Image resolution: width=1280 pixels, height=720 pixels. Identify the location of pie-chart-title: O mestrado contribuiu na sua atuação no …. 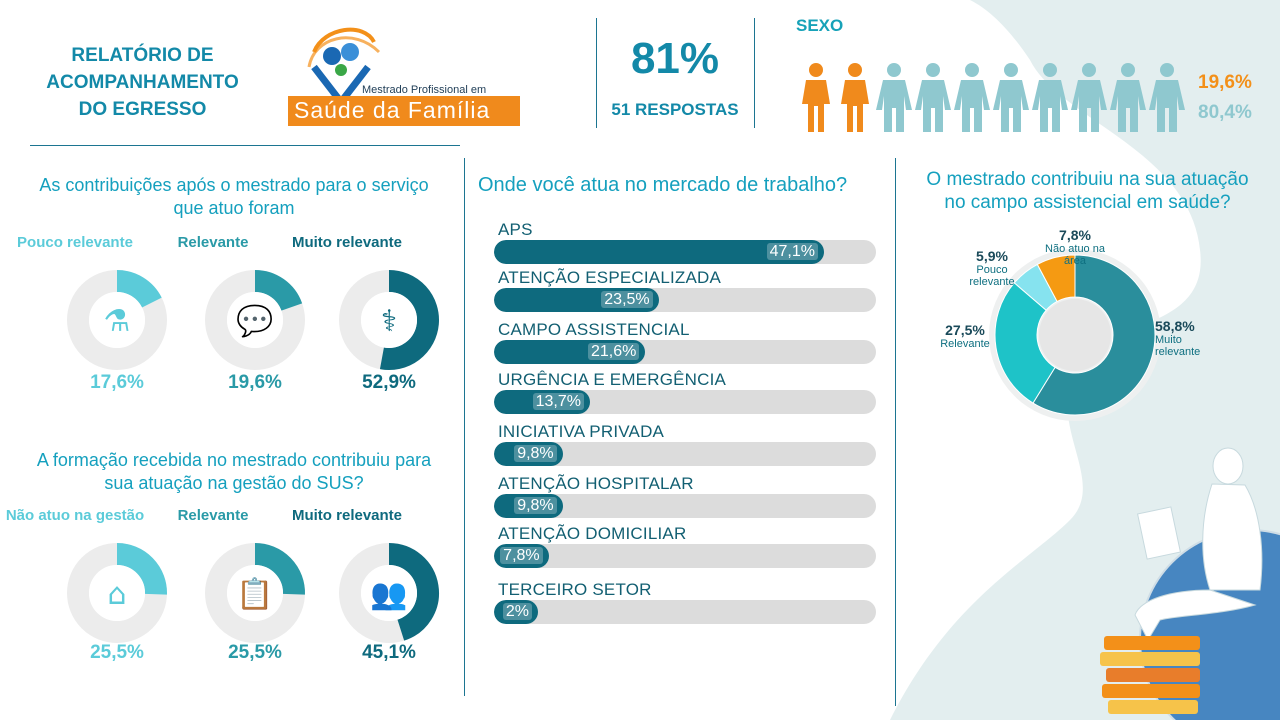
(1087, 191).